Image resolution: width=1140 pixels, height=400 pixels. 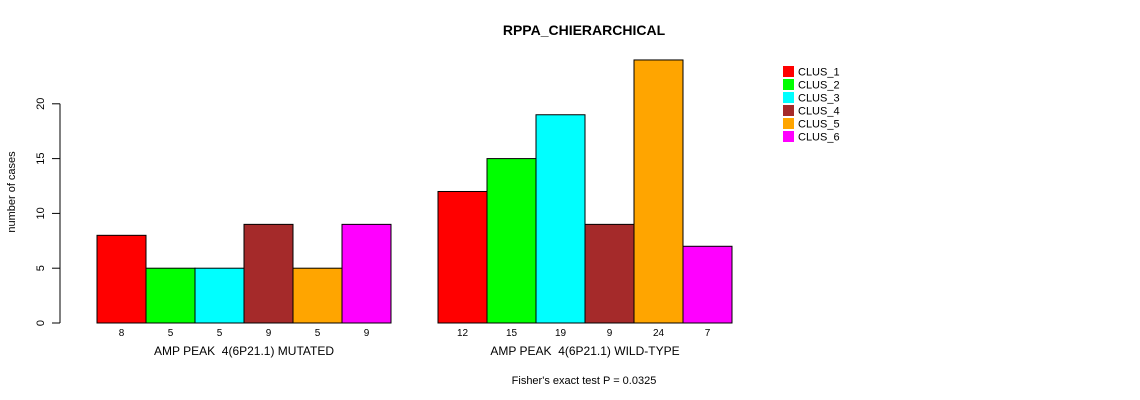 I want to click on group-label: AMP PEAK 4(6P21.1) WILD-TYPE, so click(x=584, y=351).